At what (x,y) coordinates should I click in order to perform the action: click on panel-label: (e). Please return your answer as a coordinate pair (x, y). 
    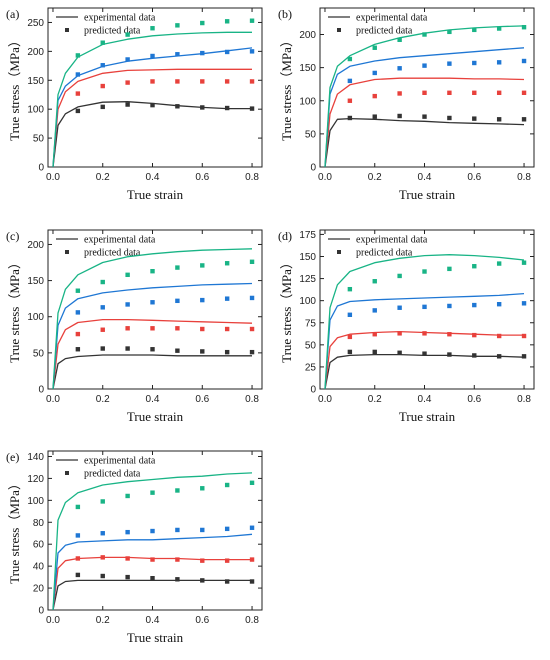
    Looking at the image, I should click on (12, 457).